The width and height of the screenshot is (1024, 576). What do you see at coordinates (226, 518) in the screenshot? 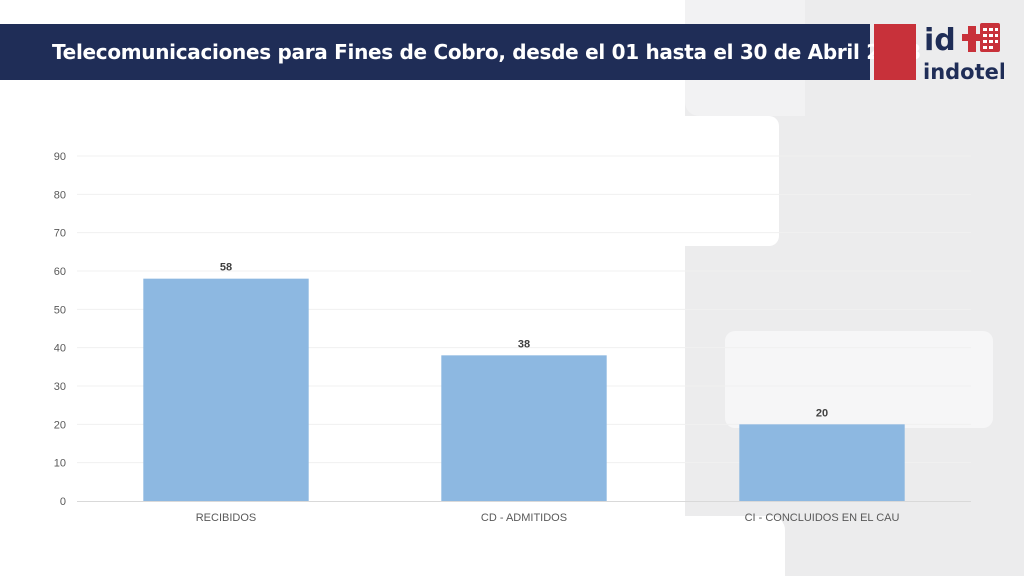
I see `x-tick-label: RECIBIDOS` at bounding box center [226, 518].